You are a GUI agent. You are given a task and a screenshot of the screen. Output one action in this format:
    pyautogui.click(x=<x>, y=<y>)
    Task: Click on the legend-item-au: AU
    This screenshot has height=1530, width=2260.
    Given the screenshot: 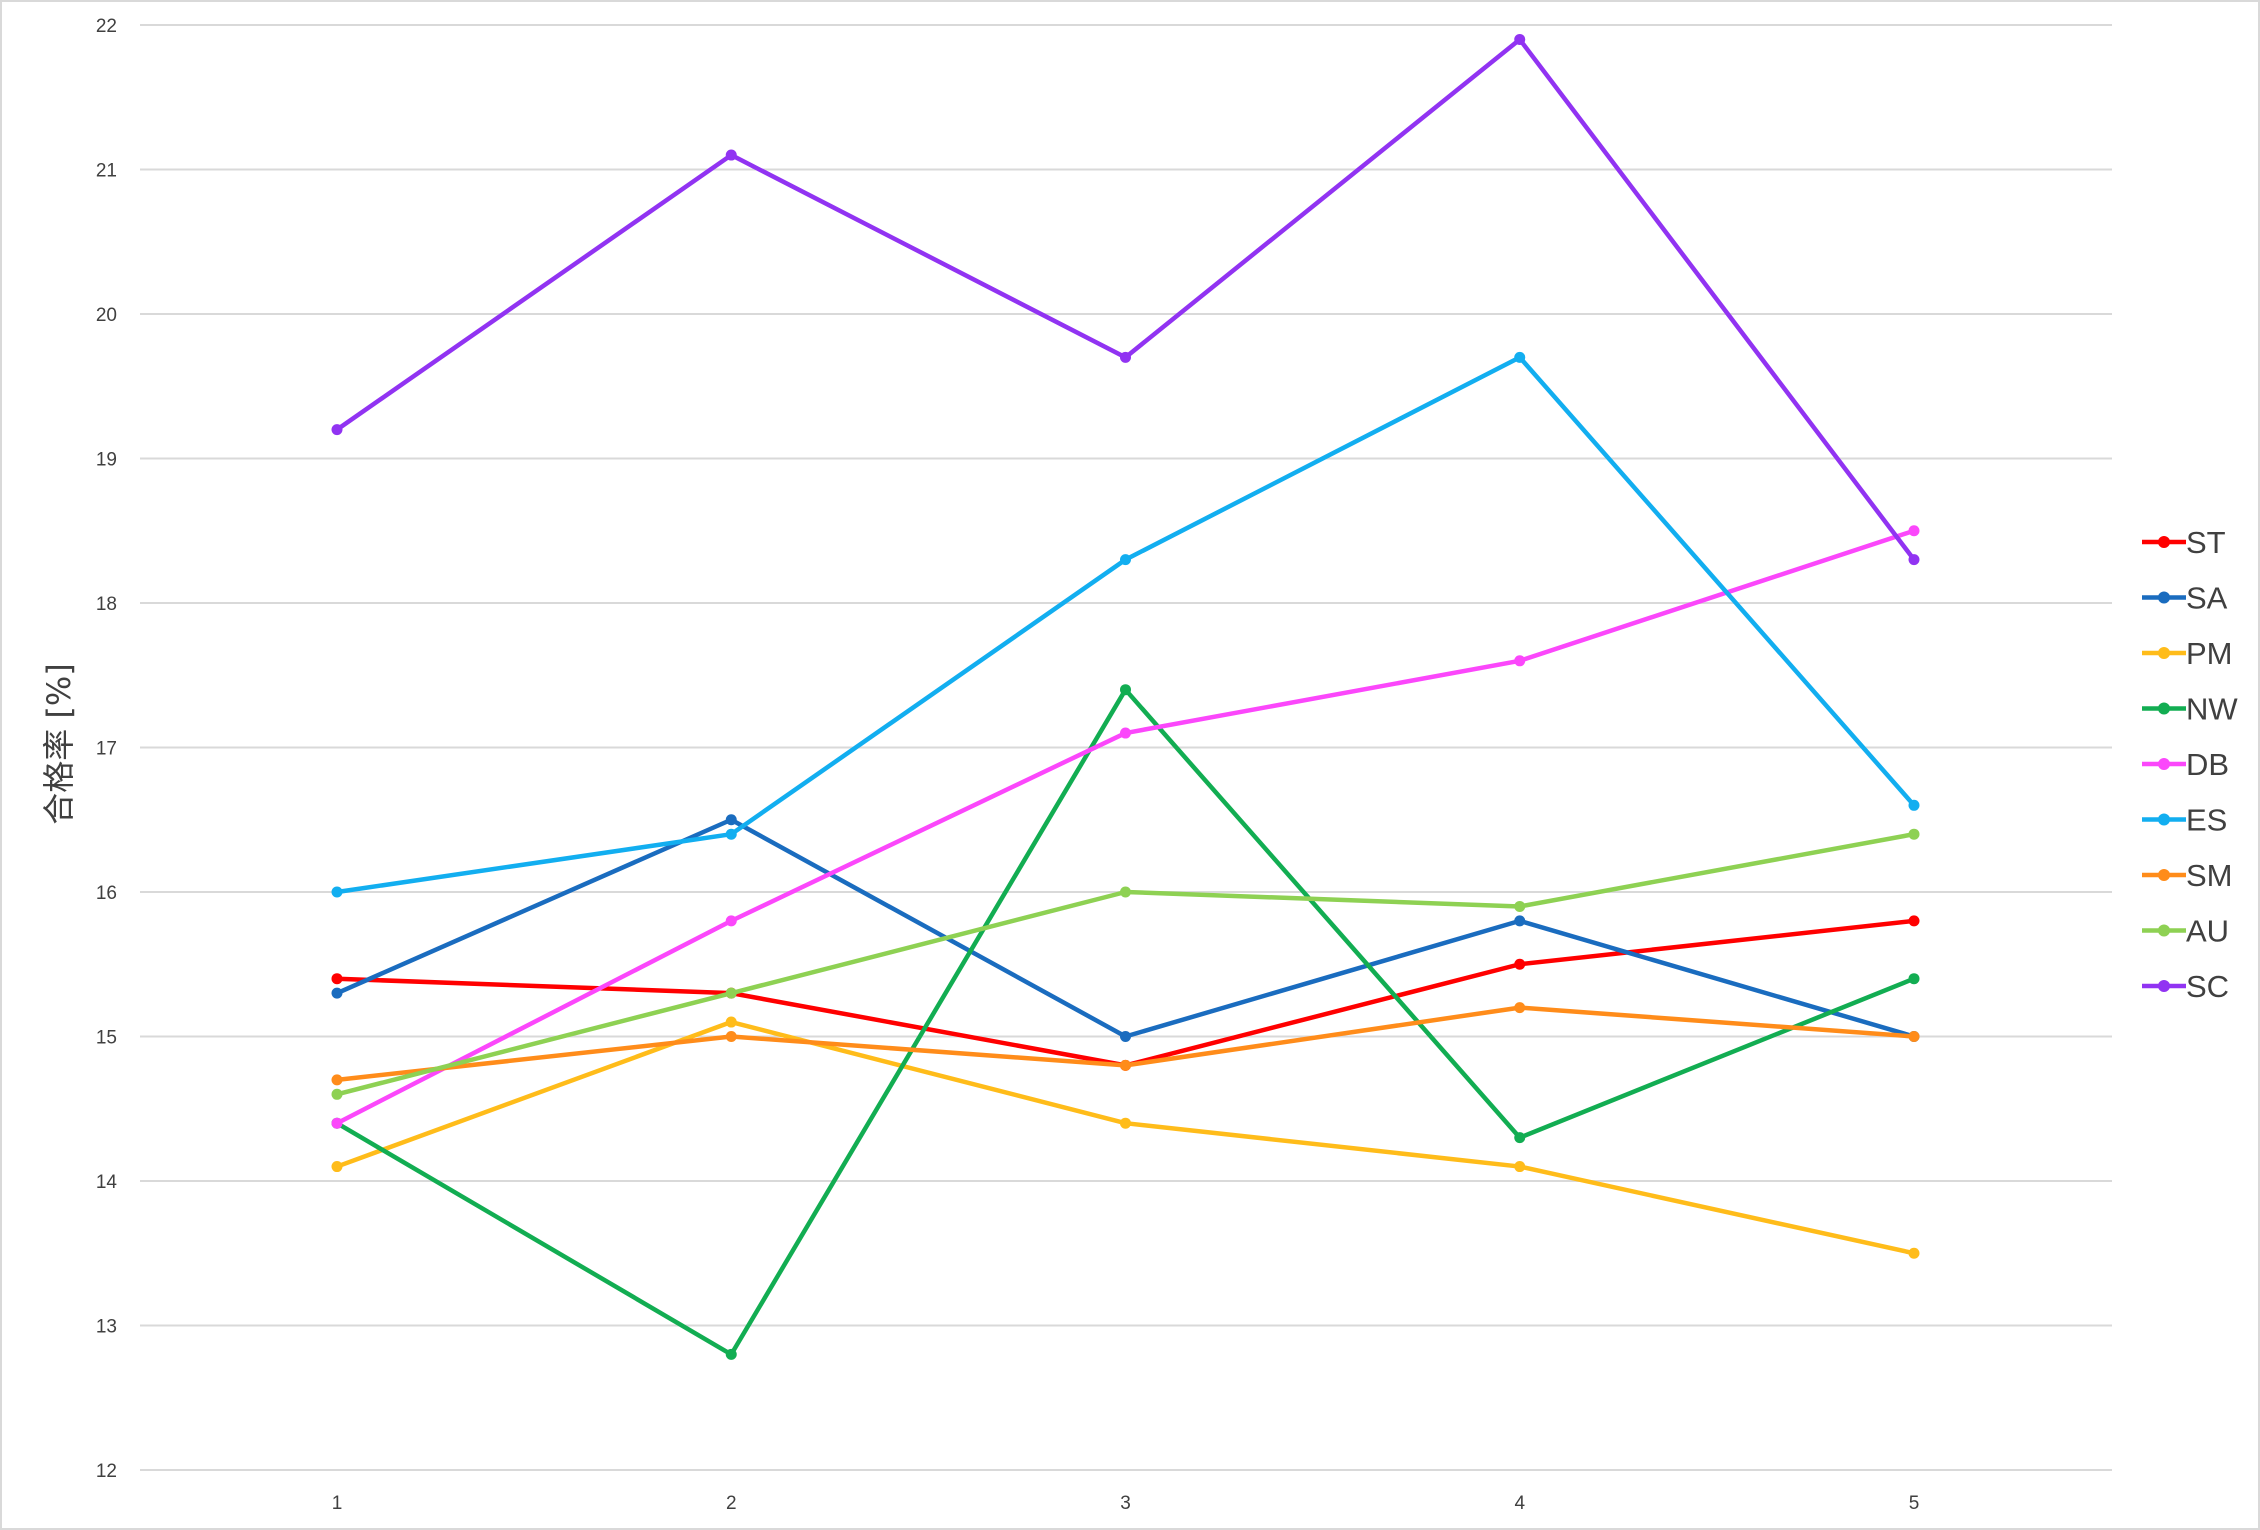 What is the action you would take?
    pyautogui.click(x=2185, y=931)
    